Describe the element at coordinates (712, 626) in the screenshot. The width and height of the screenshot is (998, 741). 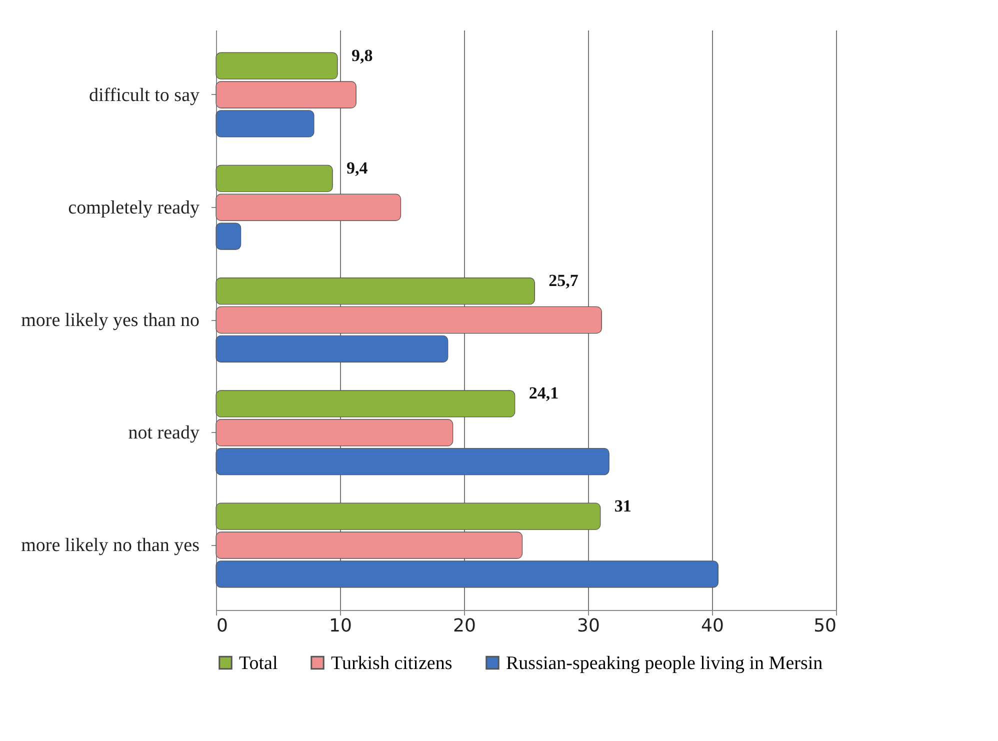
I see `x-tick-label: 40` at that location.